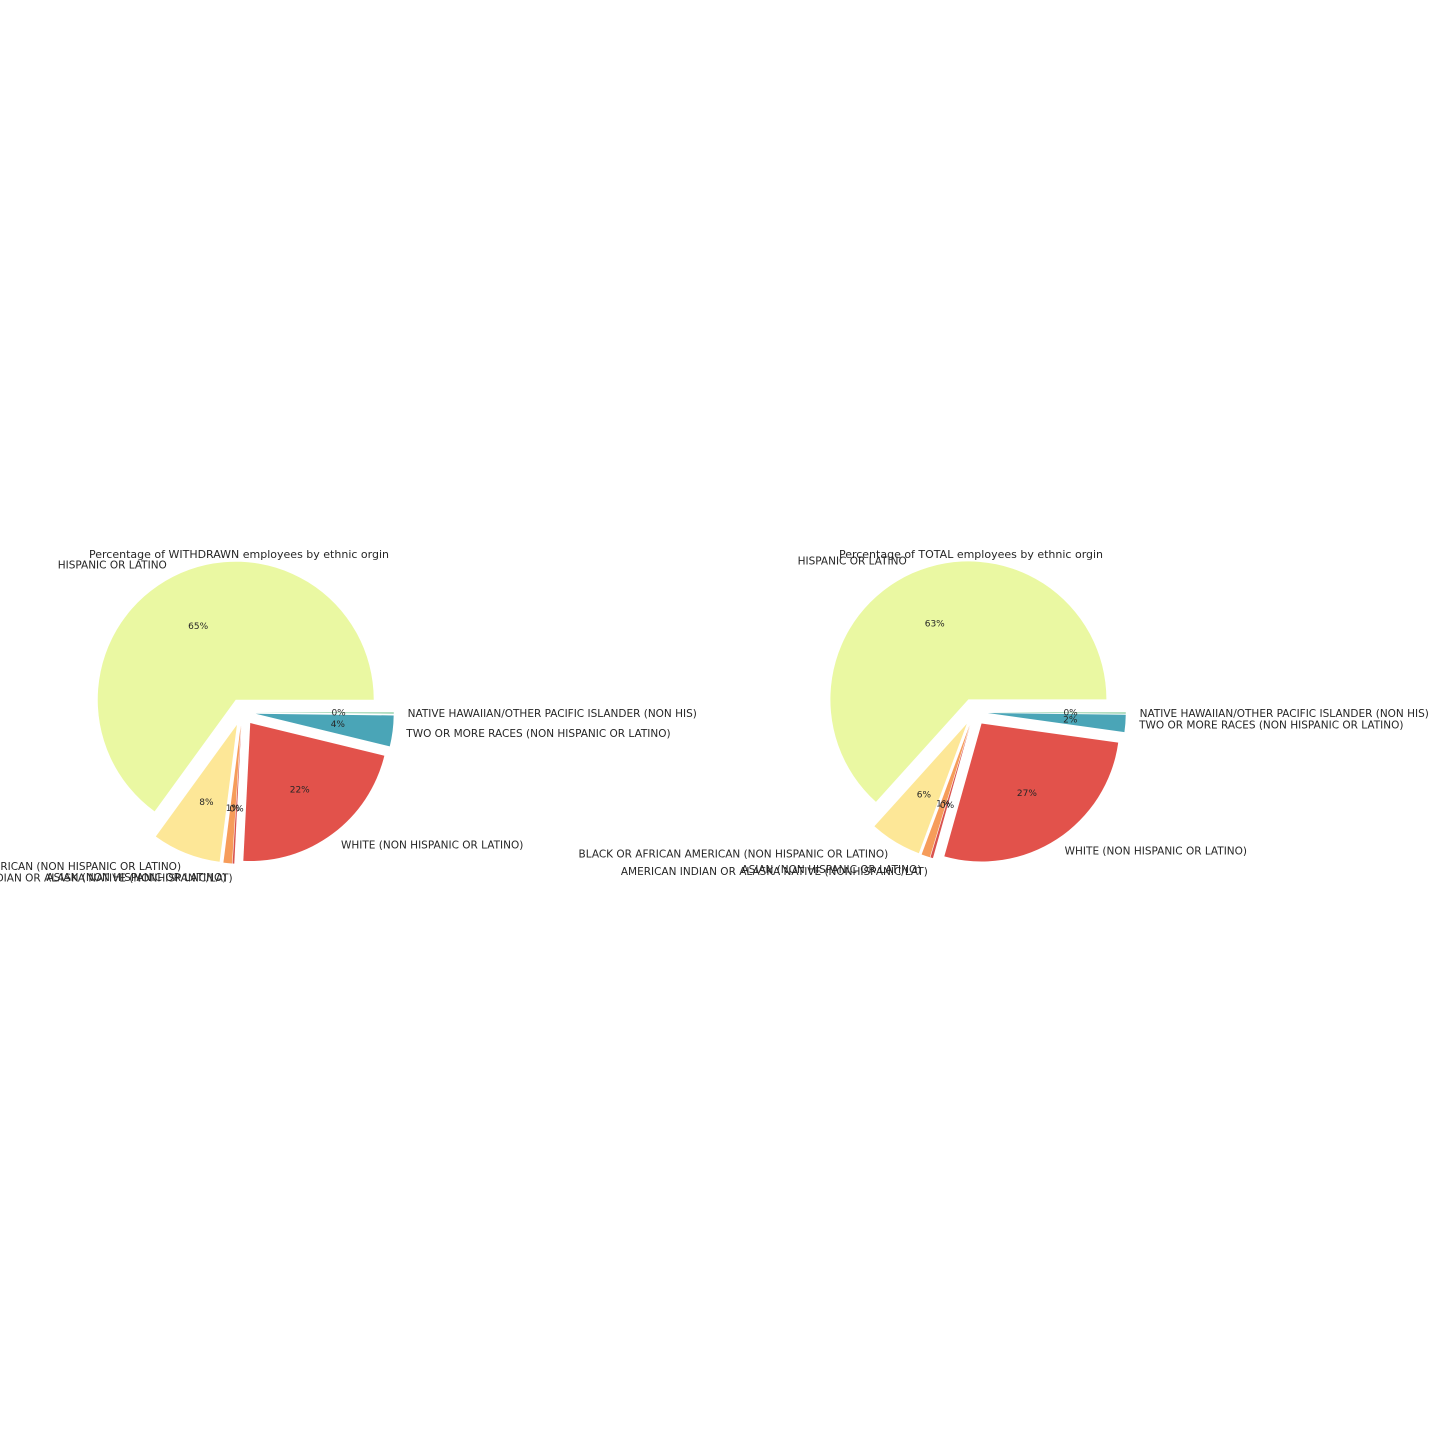 Image resolution: width=1440 pixels, height=1440 pixels. What do you see at coordinates (968, 681) in the screenshot?
I see `pie-slice-total-hispanic-or-latino` at bounding box center [968, 681].